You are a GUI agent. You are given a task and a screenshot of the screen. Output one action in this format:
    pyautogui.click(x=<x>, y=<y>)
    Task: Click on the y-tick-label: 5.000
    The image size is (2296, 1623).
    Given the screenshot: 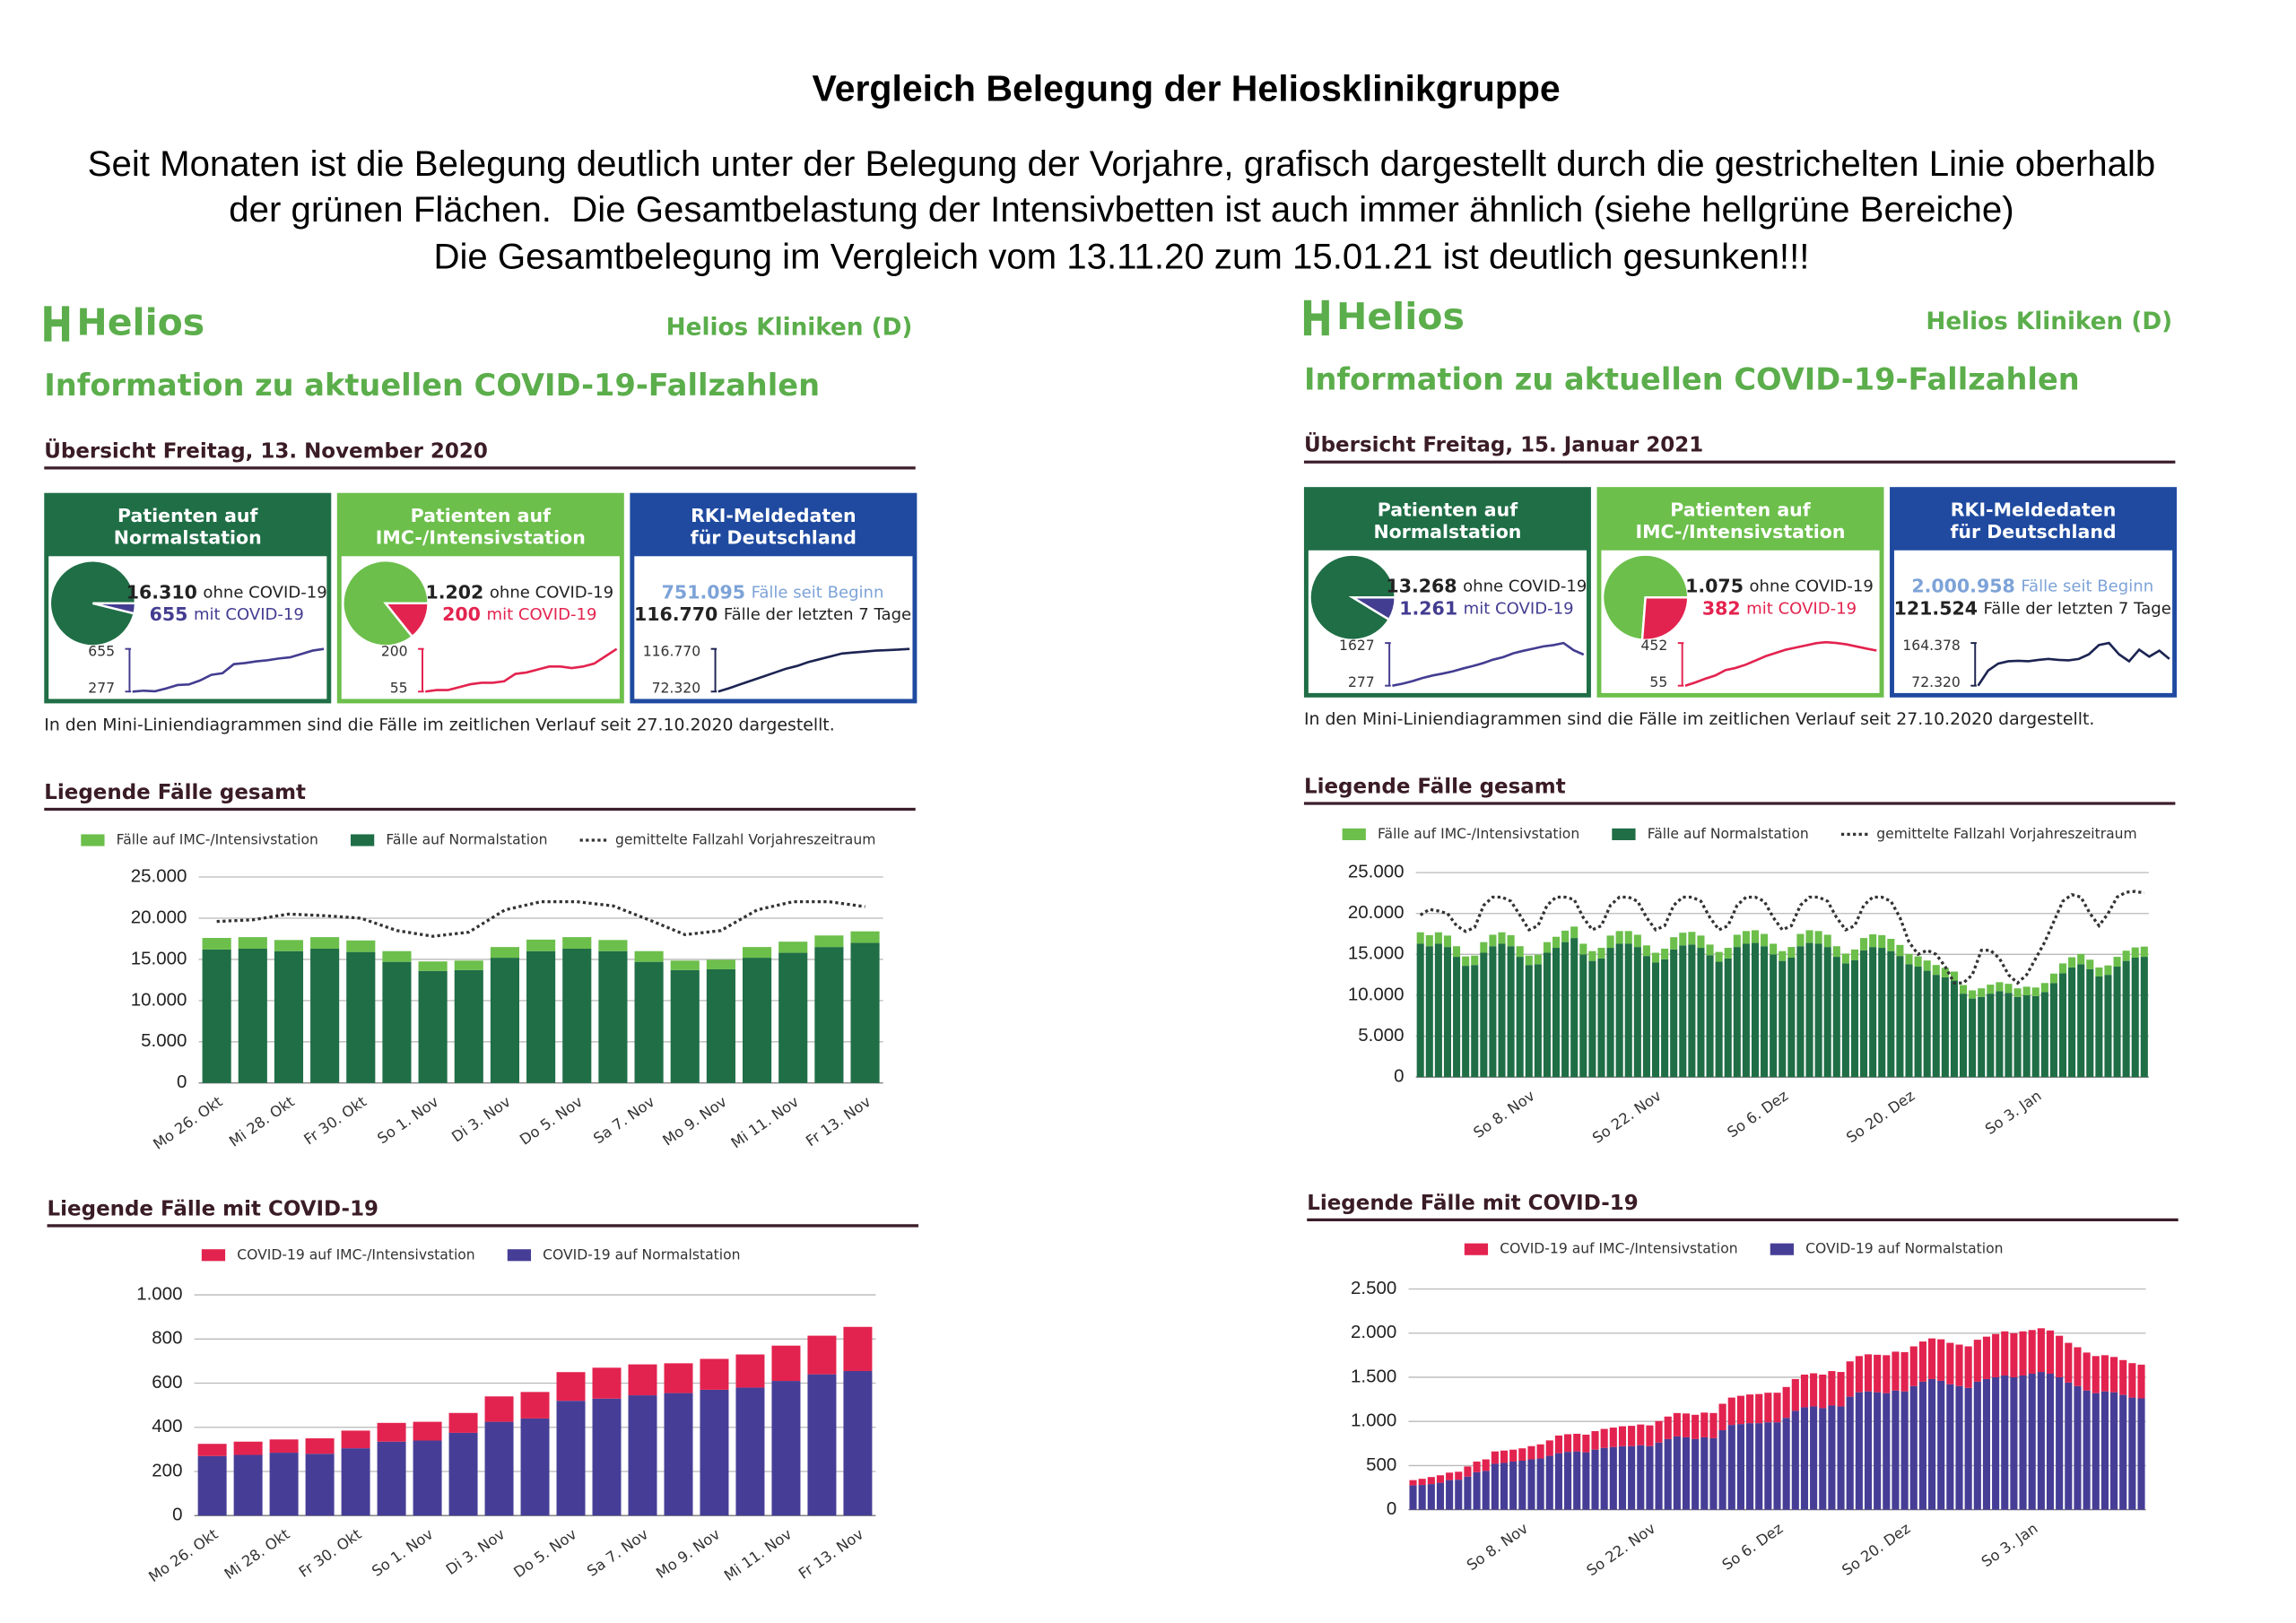 What is the action you would take?
    pyautogui.click(x=1381, y=1035)
    